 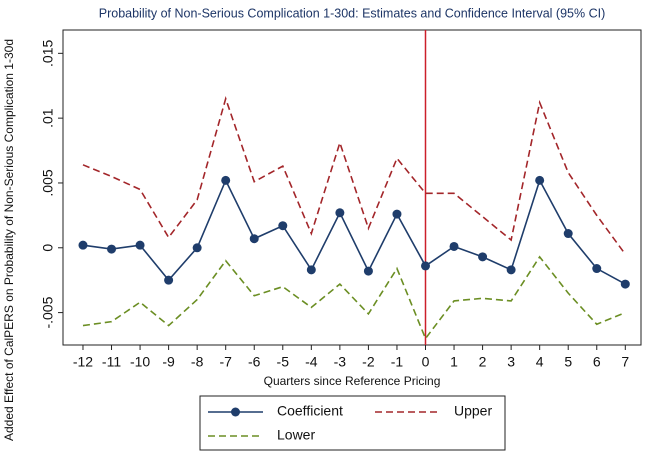 I want to click on x-tick-label: -7, so click(x=225, y=362).